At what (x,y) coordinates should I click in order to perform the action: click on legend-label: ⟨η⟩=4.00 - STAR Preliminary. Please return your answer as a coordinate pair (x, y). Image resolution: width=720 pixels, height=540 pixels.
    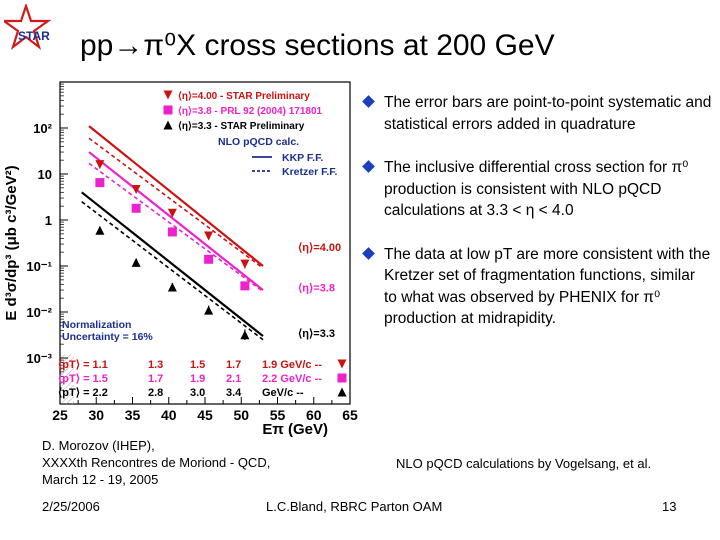
    Looking at the image, I should click on (244, 96).